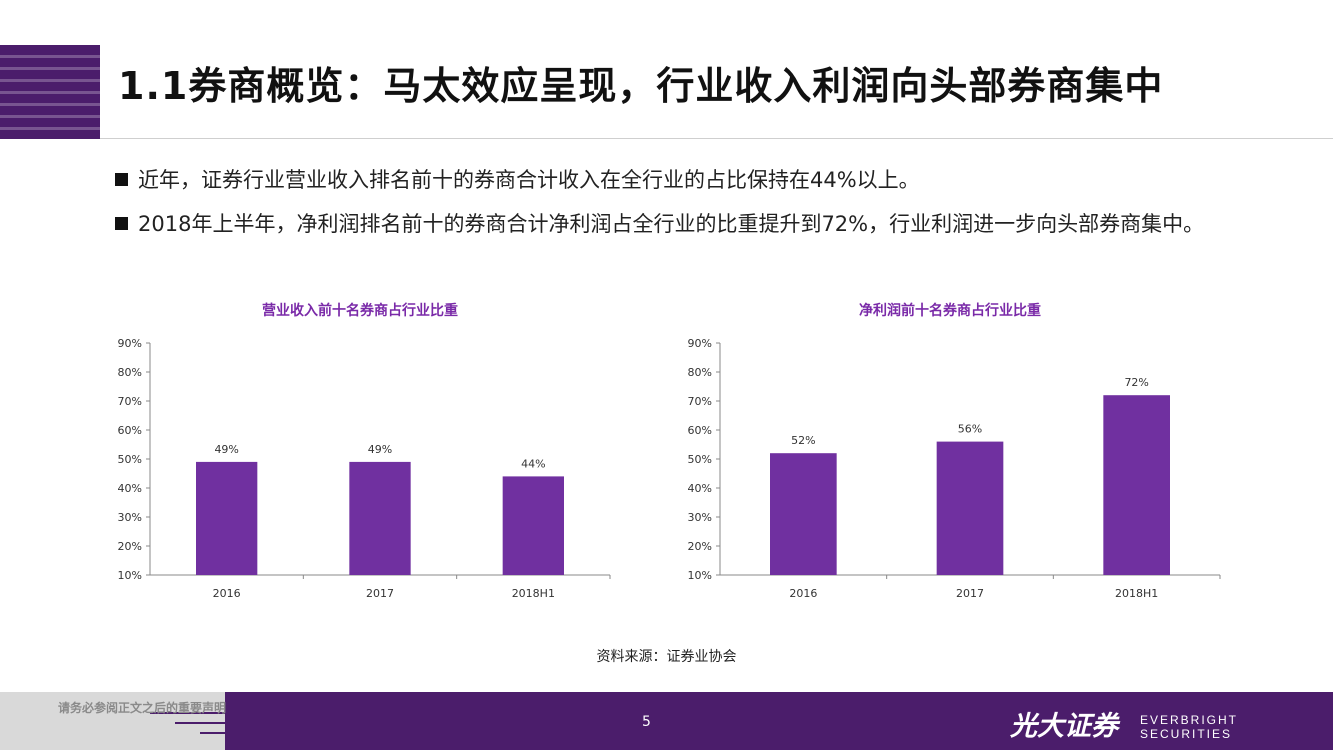 The height and width of the screenshot is (750, 1333). I want to click on page-number: 5, so click(646, 722).